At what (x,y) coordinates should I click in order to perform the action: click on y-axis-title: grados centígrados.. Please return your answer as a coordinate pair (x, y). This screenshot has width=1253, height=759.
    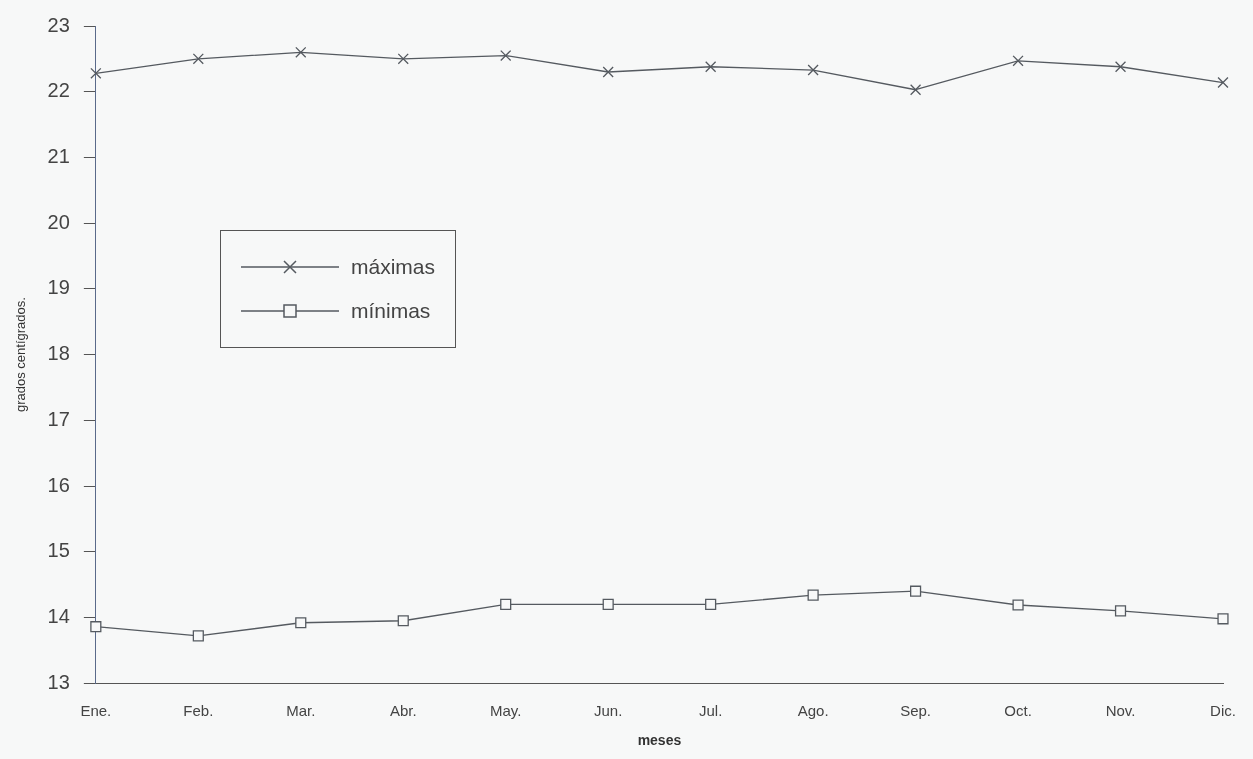
    Looking at the image, I should click on (21, 355).